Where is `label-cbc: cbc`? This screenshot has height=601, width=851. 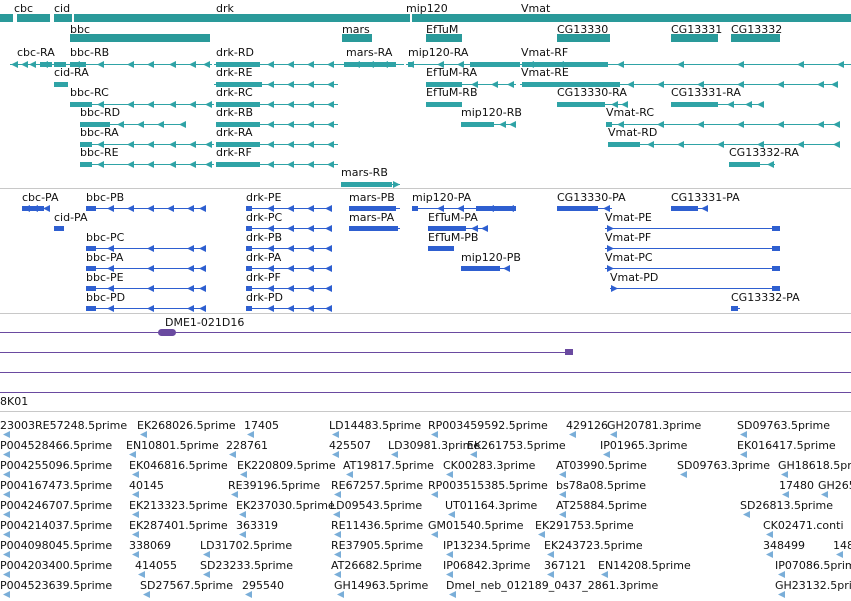 label-cbc: cbc is located at coordinates (24, 8).